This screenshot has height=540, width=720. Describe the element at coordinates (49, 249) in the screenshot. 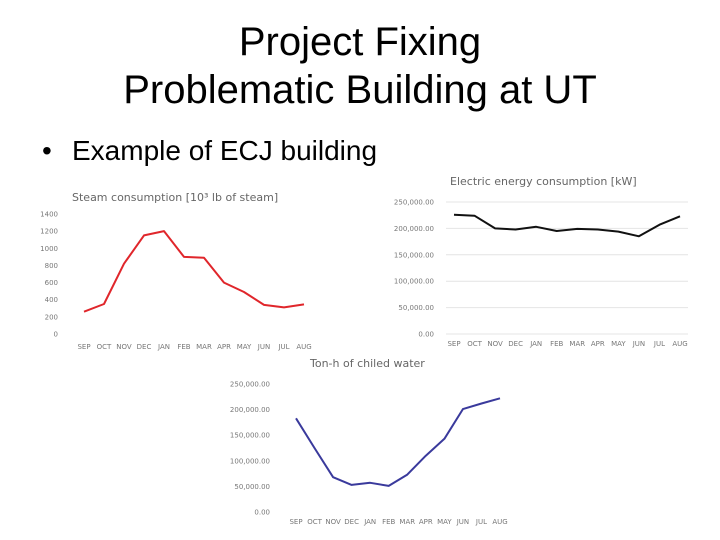

I see `y-tick-label: 1000` at that location.